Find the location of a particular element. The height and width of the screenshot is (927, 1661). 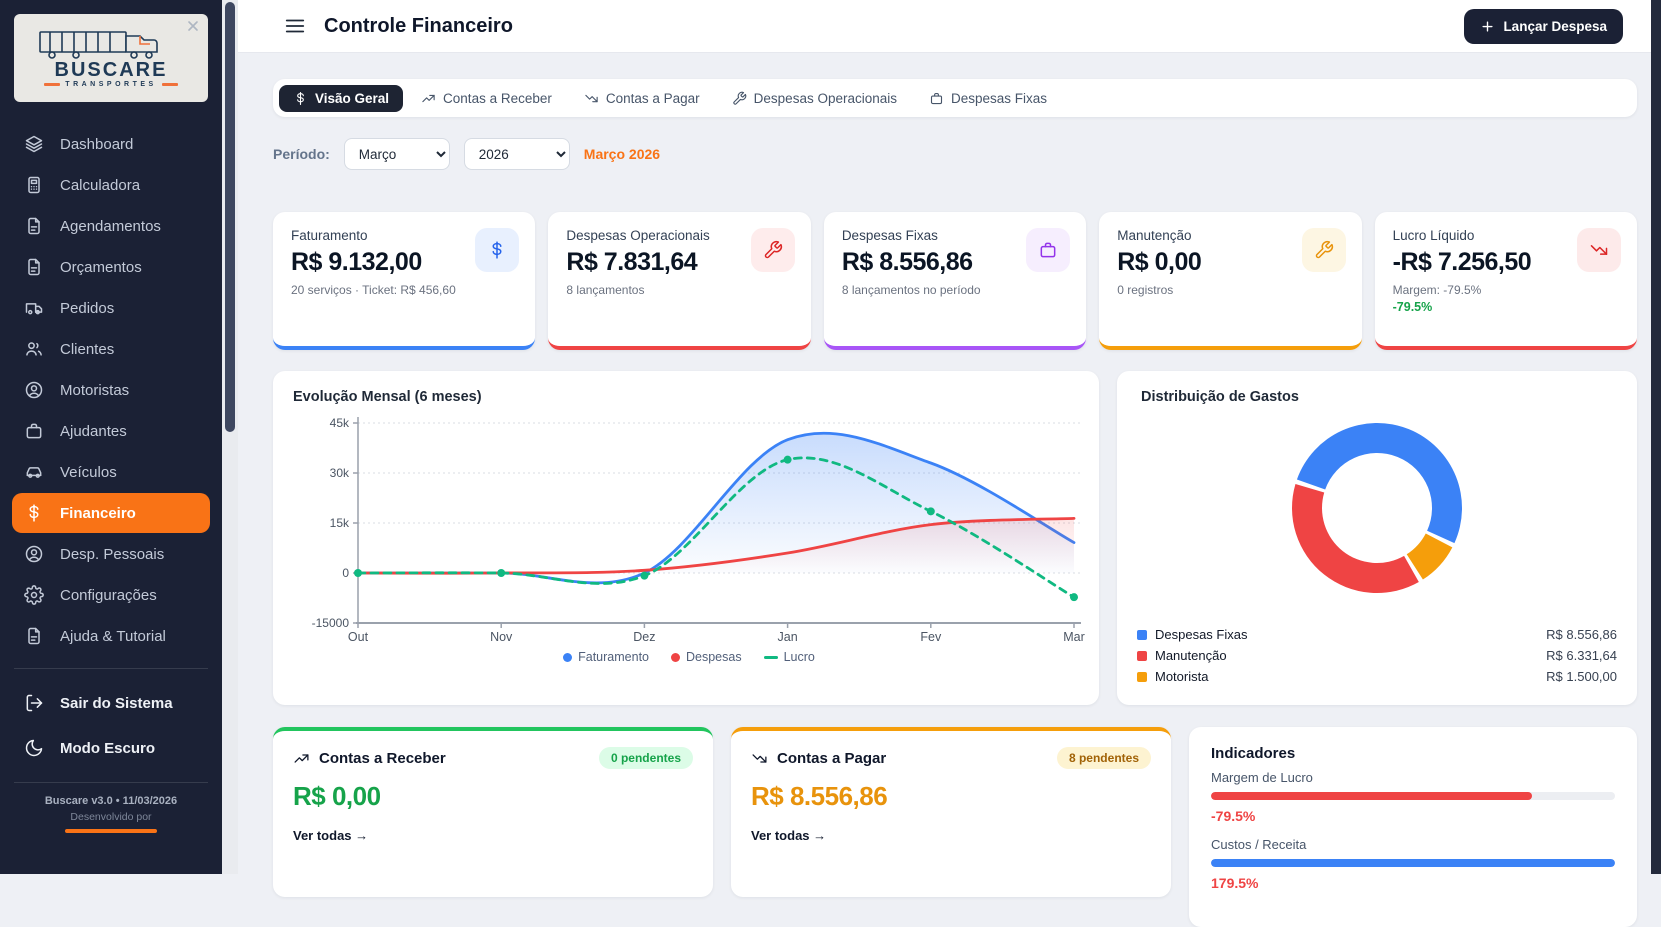

close-sidebar-button is located at coordinates (193, 27).